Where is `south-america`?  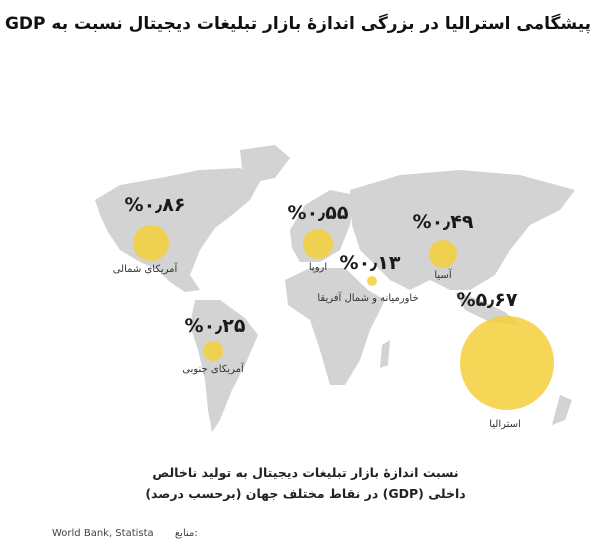
south-america is located at coordinates (224, 366).